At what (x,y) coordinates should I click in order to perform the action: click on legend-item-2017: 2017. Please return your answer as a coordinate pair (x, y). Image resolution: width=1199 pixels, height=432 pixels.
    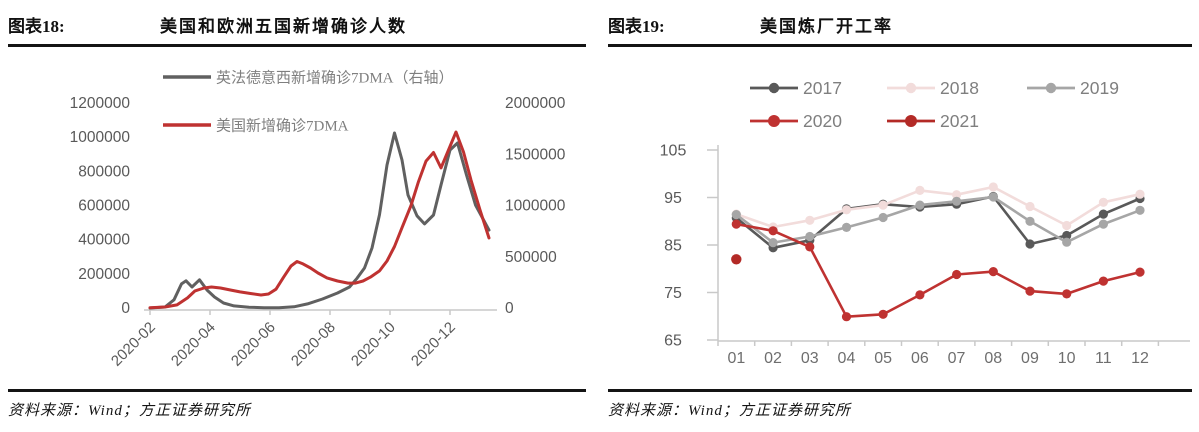
    Looking at the image, I should click on (796, 88).